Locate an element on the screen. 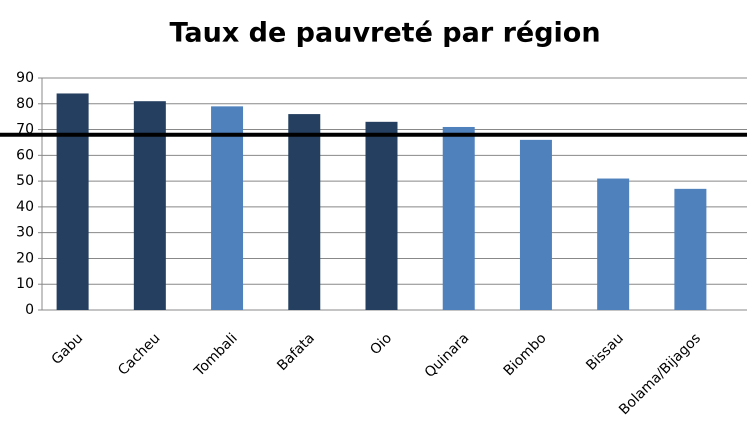  y-tick-label: 50 is located at coordinates (25, 181).